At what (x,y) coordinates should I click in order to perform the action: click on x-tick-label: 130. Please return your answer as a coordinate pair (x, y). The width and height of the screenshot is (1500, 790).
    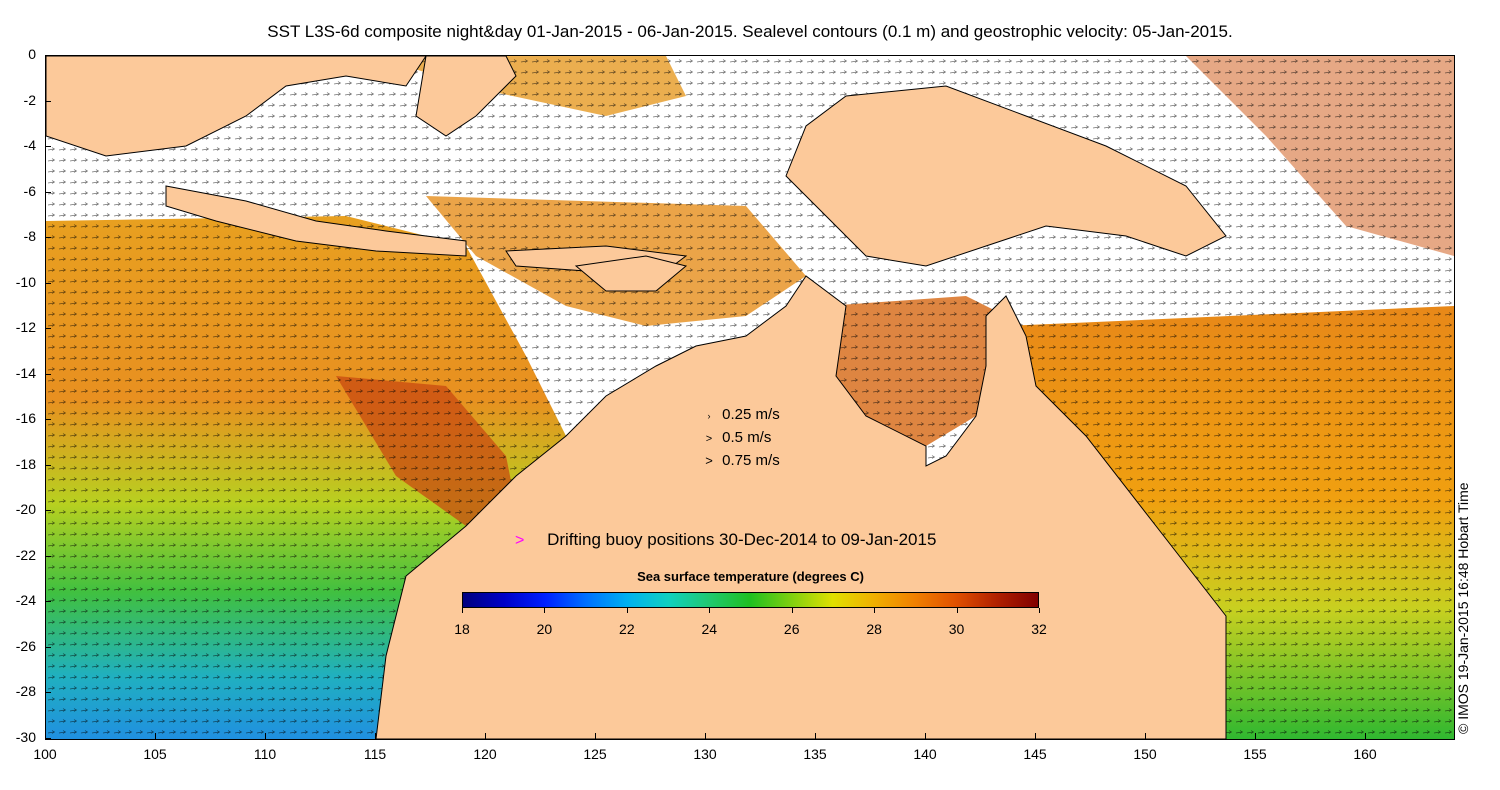
    Looking at the image, I should click on (705, 754).